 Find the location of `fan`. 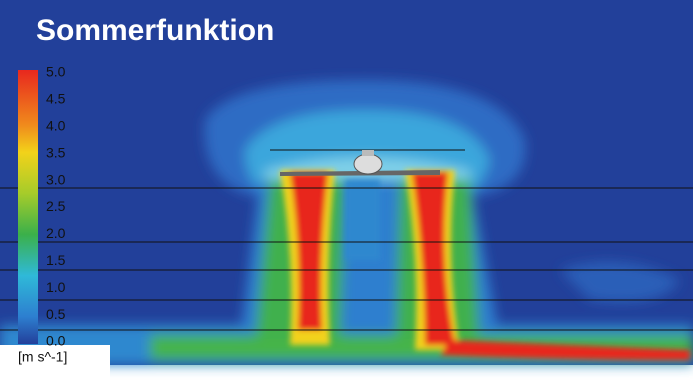

fan is located at coordinates (360, 163).